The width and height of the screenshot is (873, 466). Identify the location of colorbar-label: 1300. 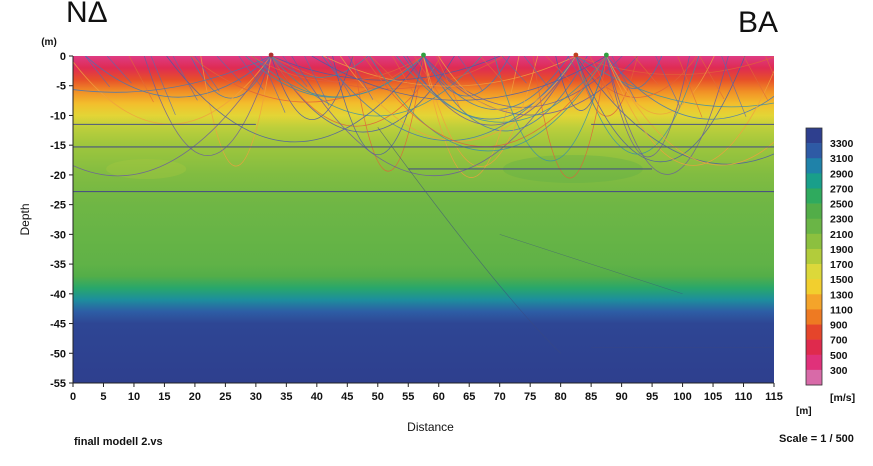
(842, 295).